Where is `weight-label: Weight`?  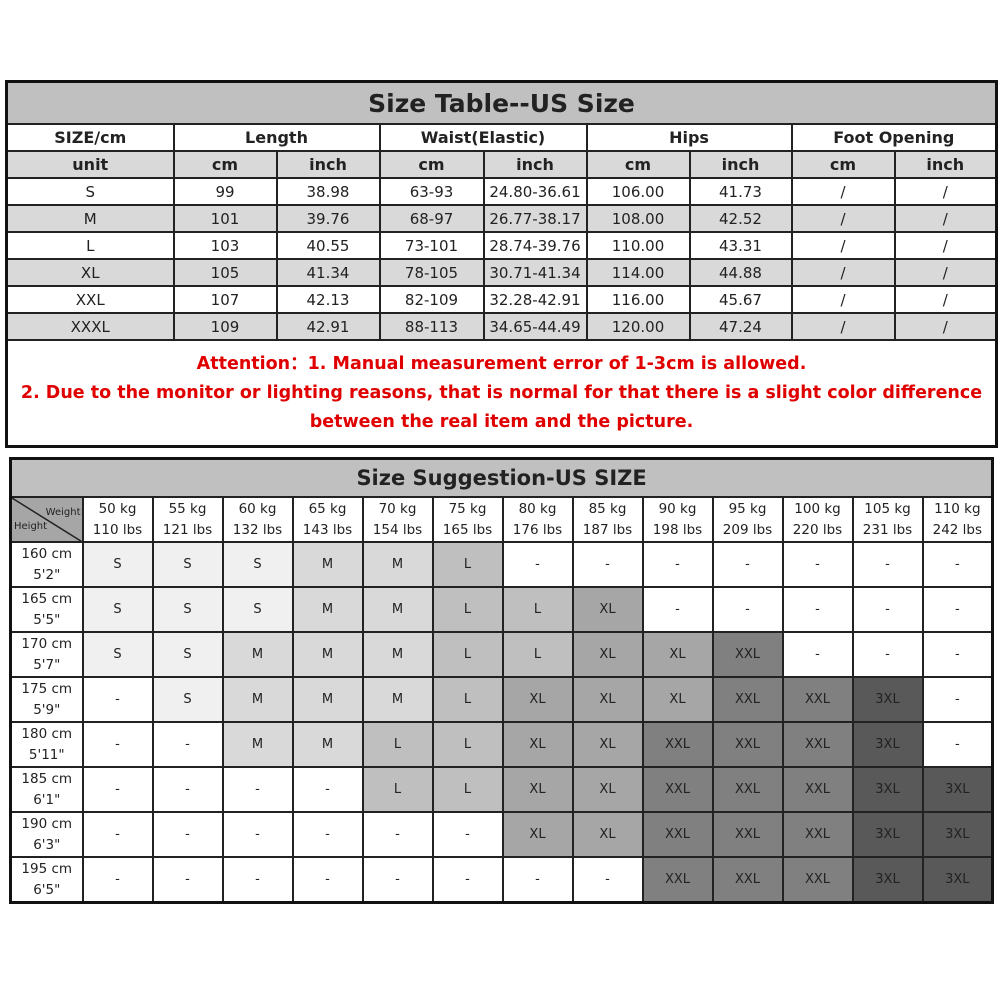
weight-label: Weight is located at coordinates (63, 512).